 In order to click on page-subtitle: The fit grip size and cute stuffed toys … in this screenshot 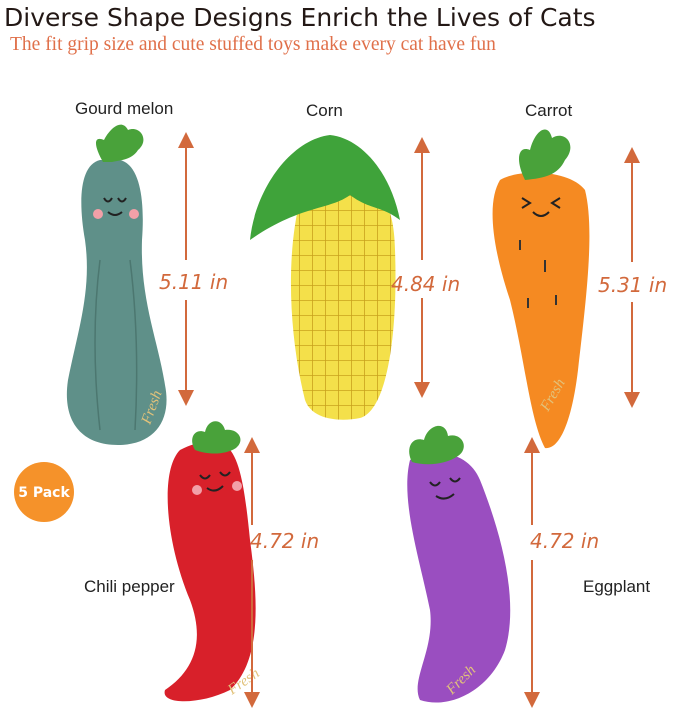, I will do `click(253, 44)`.